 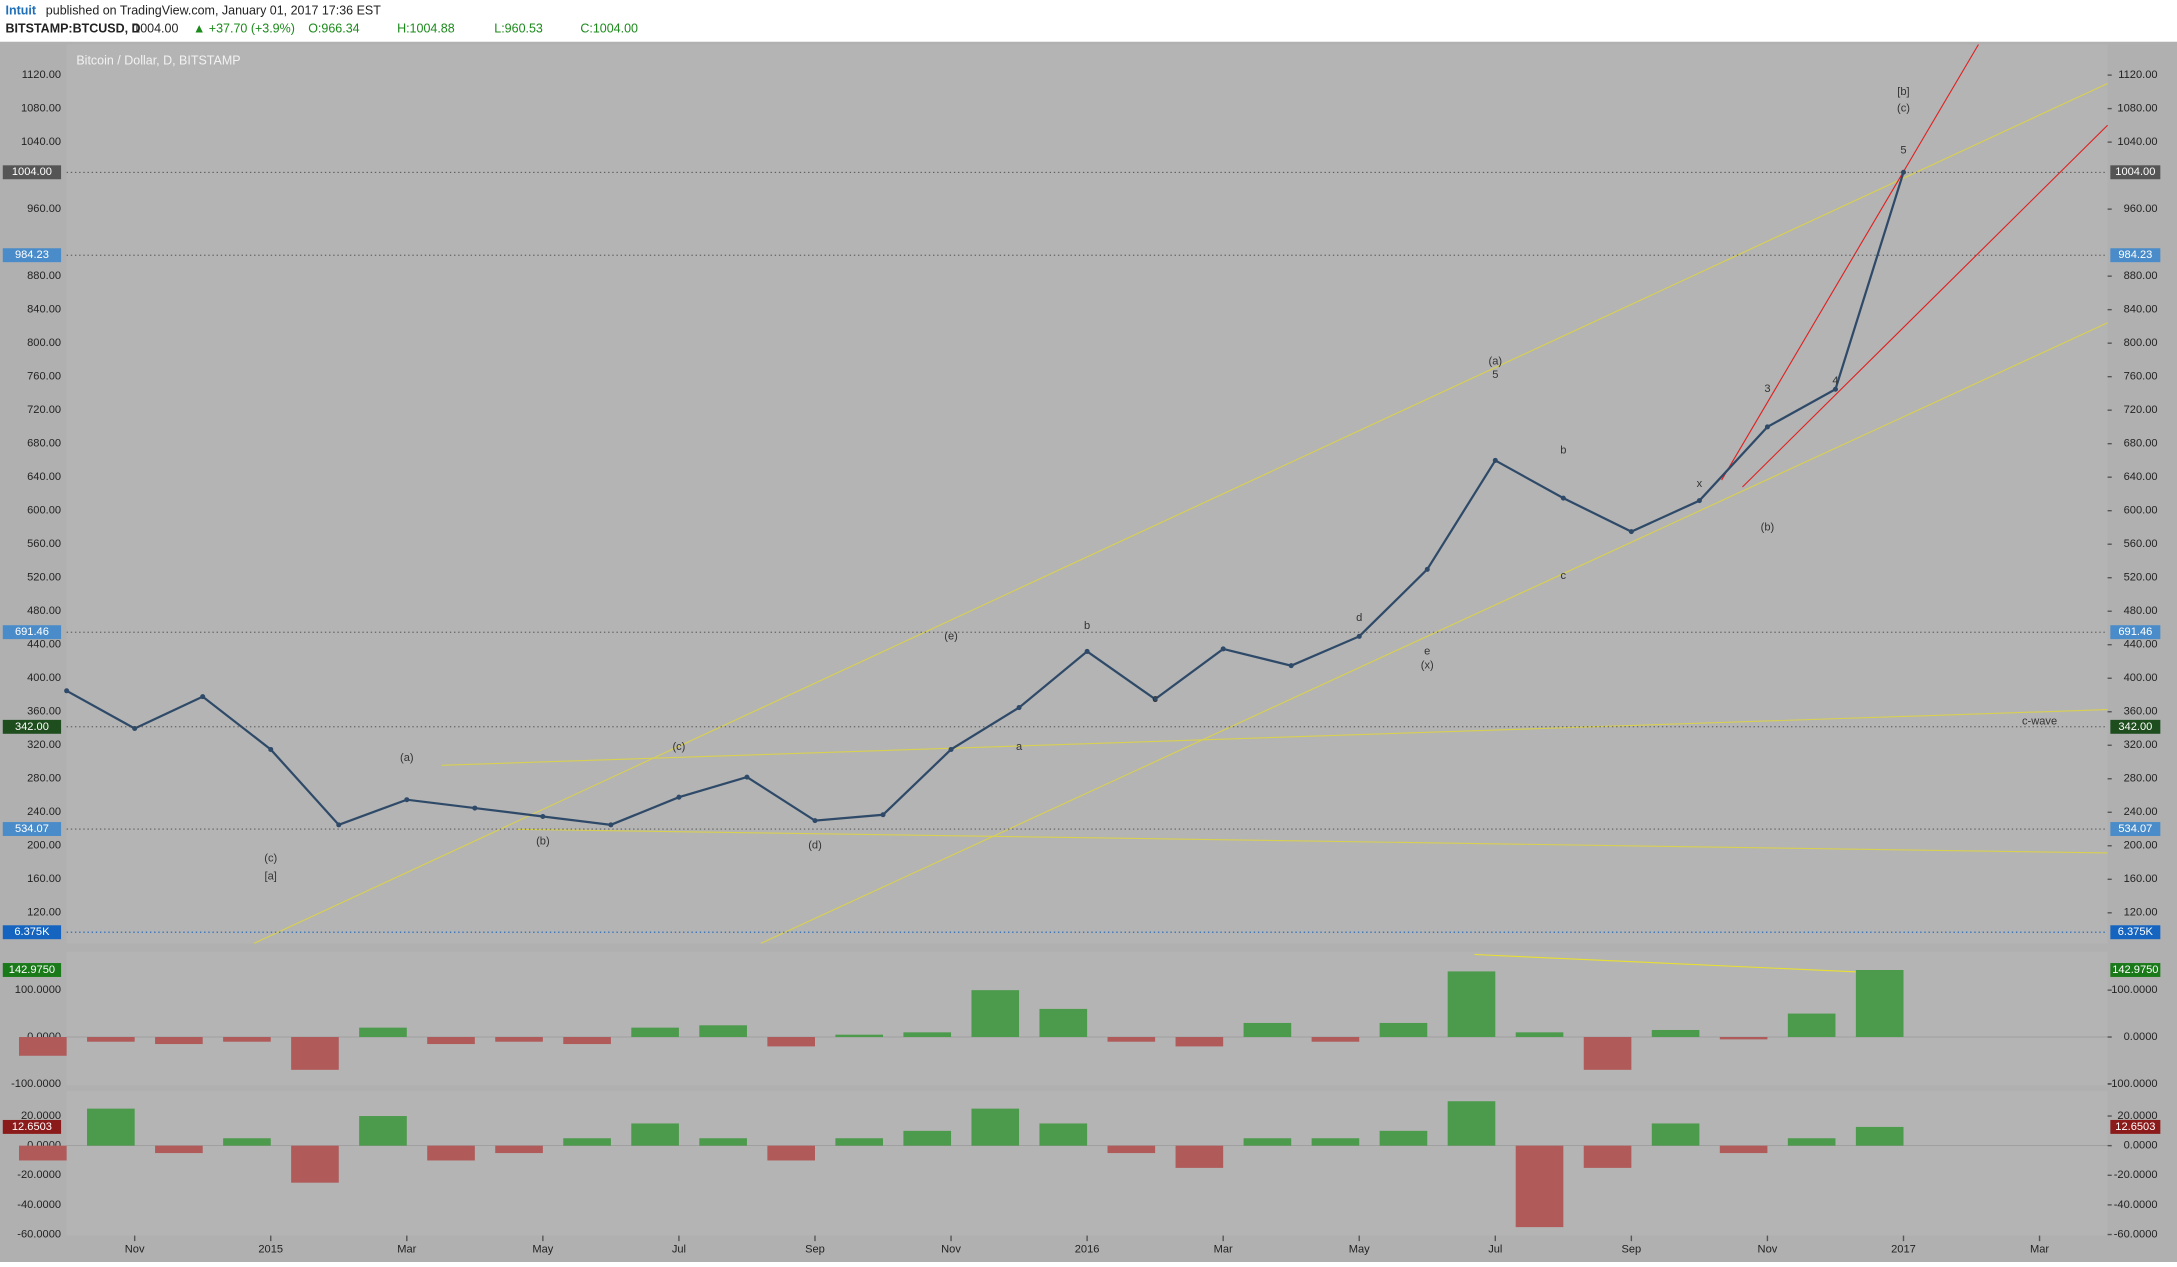 I want to click on last-value-right: 12.6503, so click(x=2135, y=1127).